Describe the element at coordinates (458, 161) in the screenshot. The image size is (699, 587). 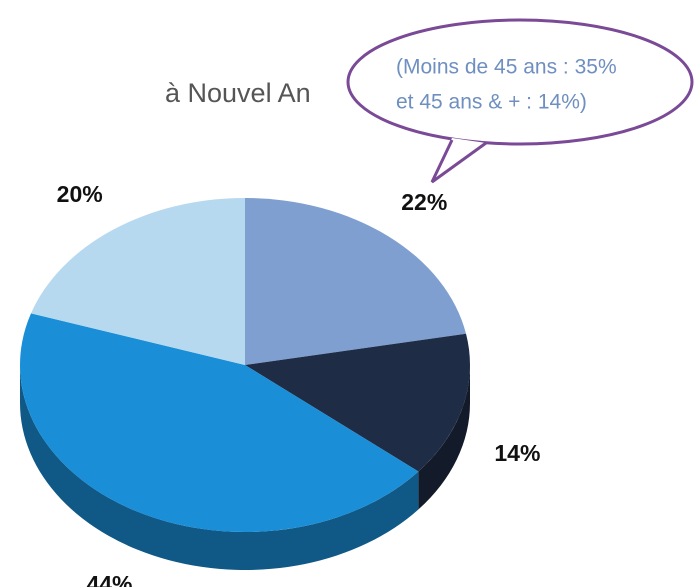
I see `bubble-tail` at that location.